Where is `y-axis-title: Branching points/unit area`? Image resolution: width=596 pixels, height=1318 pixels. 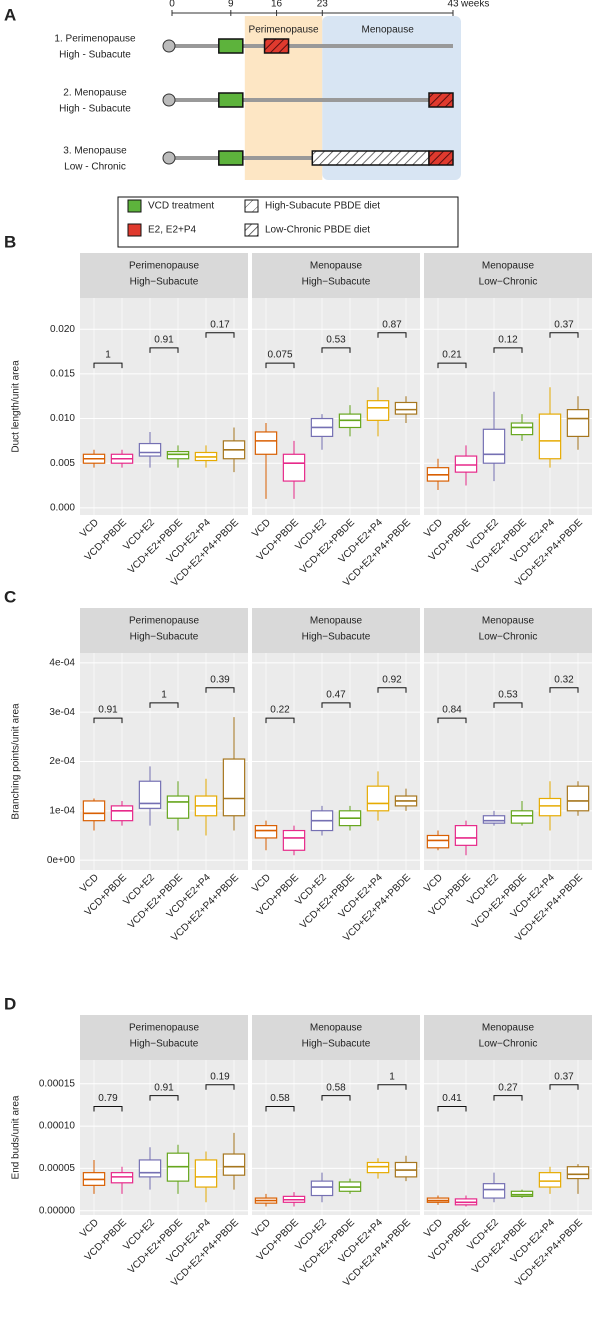
y-axis-title: Branching points/unit area is located at coordinates (16, 761).